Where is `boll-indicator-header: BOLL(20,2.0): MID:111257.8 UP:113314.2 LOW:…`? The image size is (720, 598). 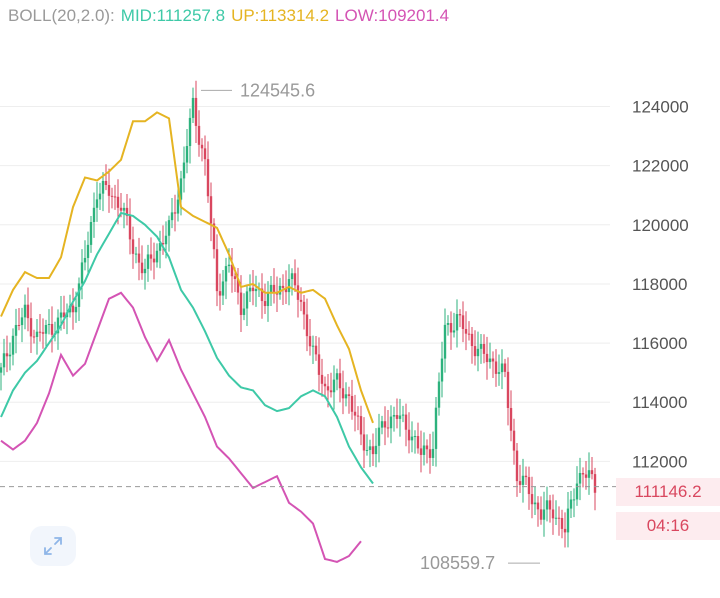
boll-indicator-header: BOLL(20,2.0): MID:111257.8 UP:113314.2 LOW:… is located at coordinates (231, 16).